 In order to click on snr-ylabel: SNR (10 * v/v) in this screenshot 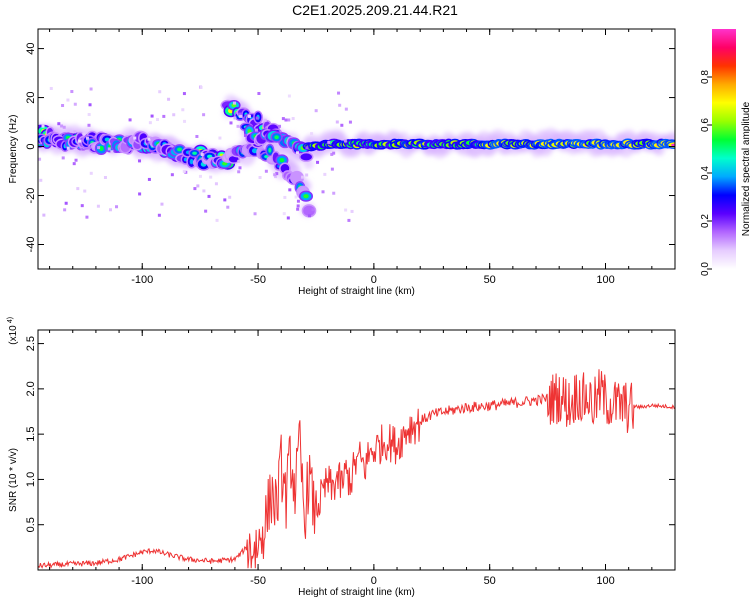, I will do `click(13, 480)`.